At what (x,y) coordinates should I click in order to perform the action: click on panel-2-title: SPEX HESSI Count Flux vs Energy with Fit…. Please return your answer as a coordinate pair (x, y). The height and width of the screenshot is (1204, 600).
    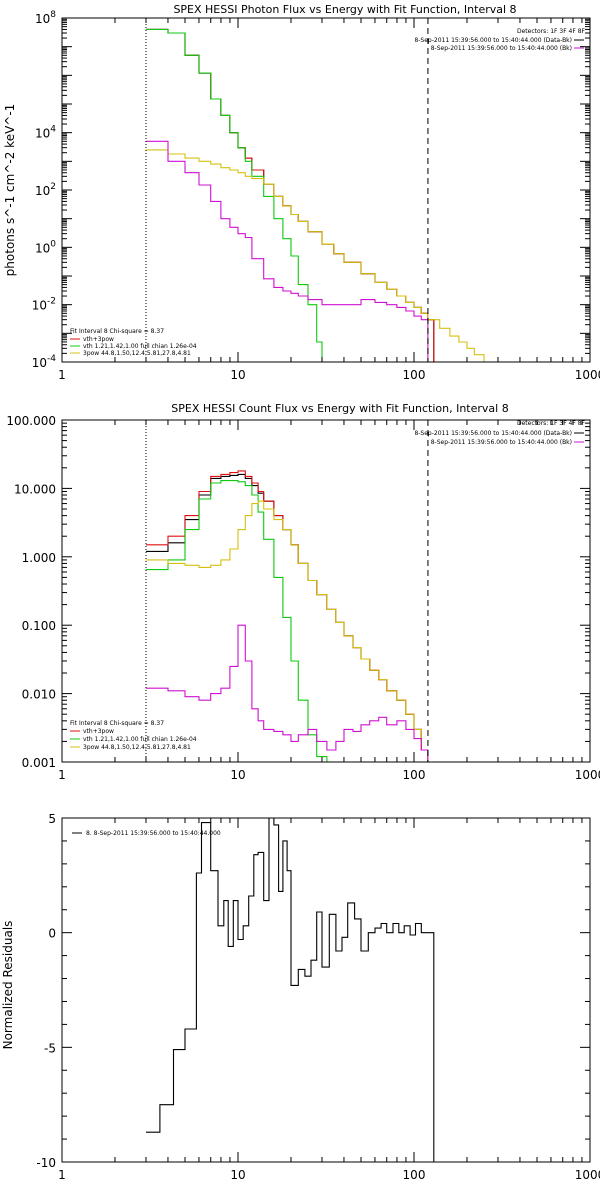
    Looking at the image, I should click on (339, 408).